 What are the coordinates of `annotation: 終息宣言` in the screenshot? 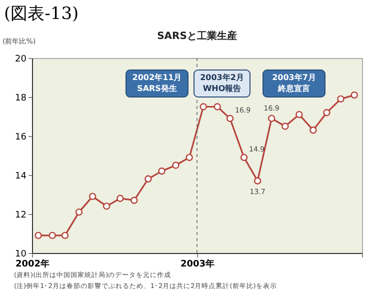 It's located at (293, 88).